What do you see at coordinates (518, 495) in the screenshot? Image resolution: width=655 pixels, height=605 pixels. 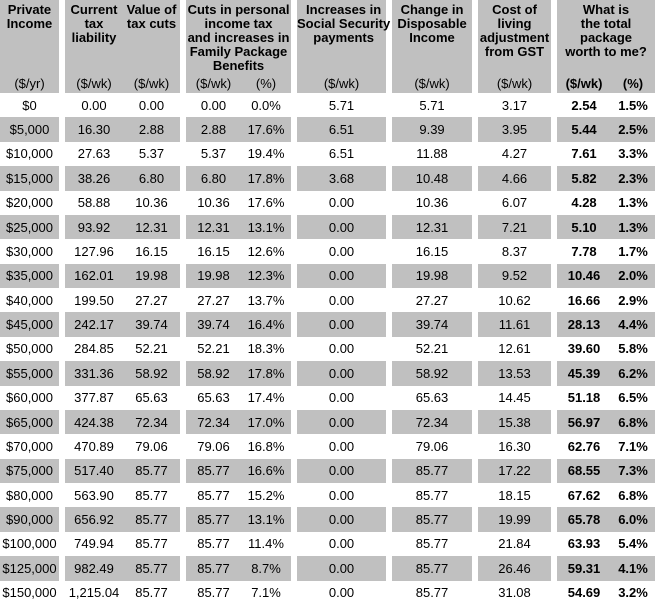 I see `cell-gst-adjustment-wk: 18.15` at bounding box center [518, 495].